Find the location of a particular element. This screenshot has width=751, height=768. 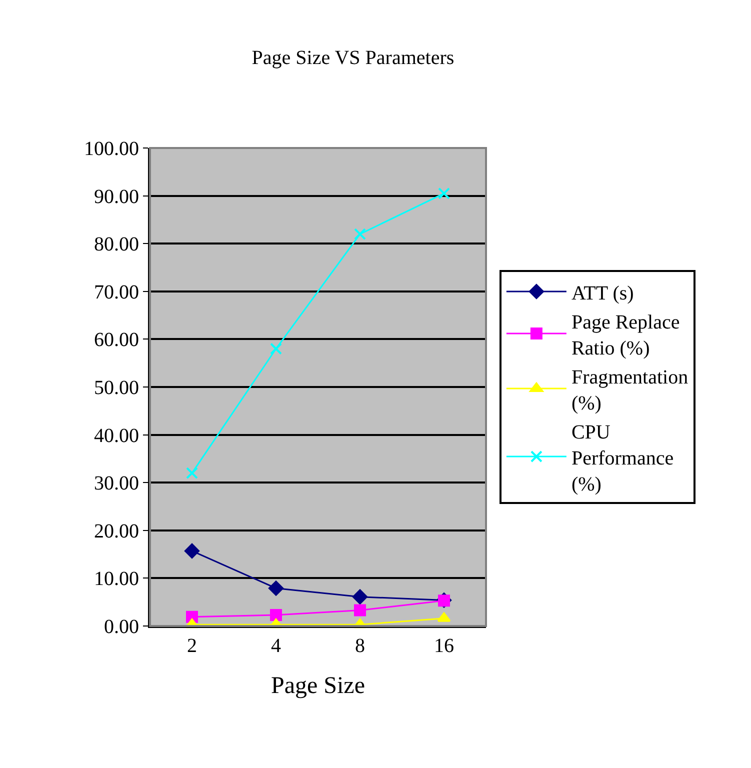

y-tick-label: 0.00 is located at coordinates (121, 627).